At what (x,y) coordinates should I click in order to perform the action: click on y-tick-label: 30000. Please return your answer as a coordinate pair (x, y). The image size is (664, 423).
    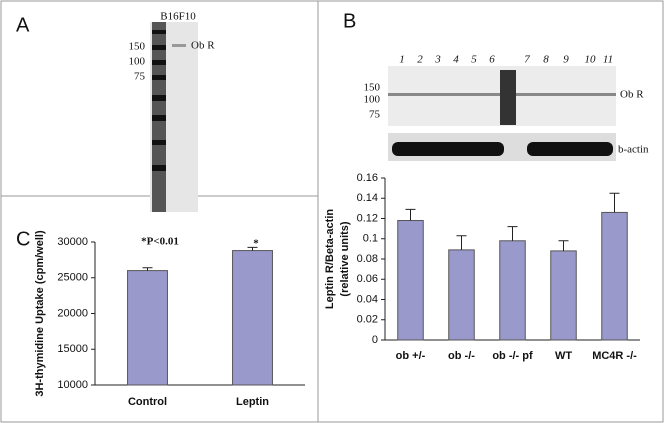
    Looking at the image, I should click on (72, 242).